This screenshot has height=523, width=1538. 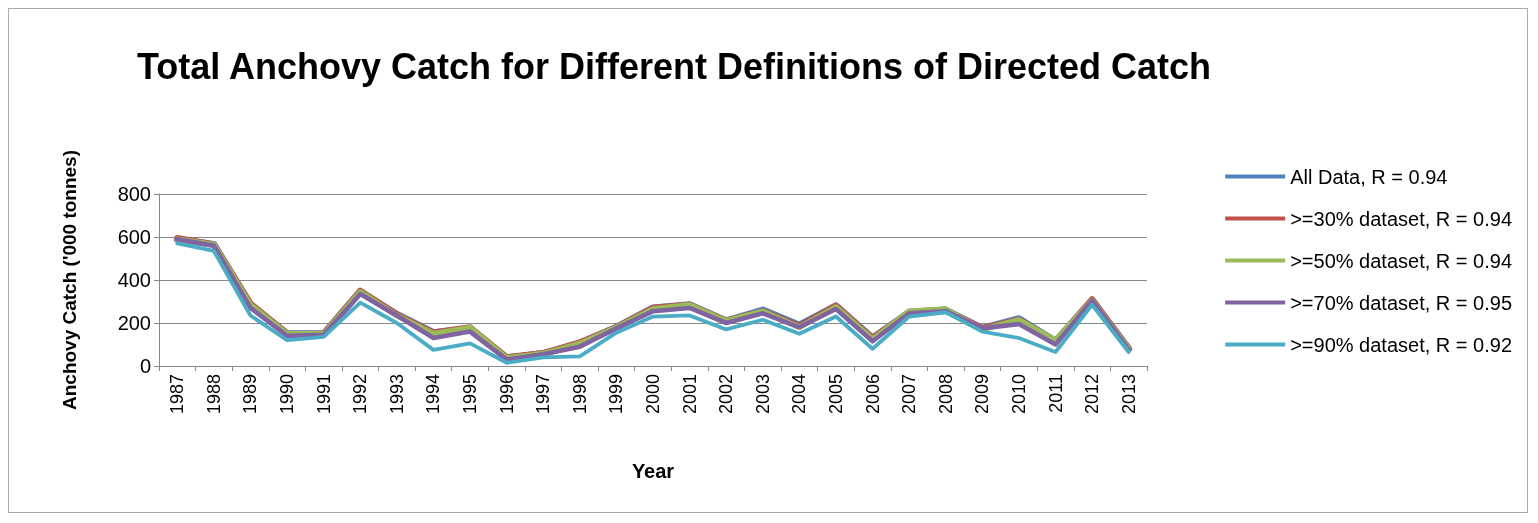 I want to click on y-tick-label: 600, so click(x=134, y=237).